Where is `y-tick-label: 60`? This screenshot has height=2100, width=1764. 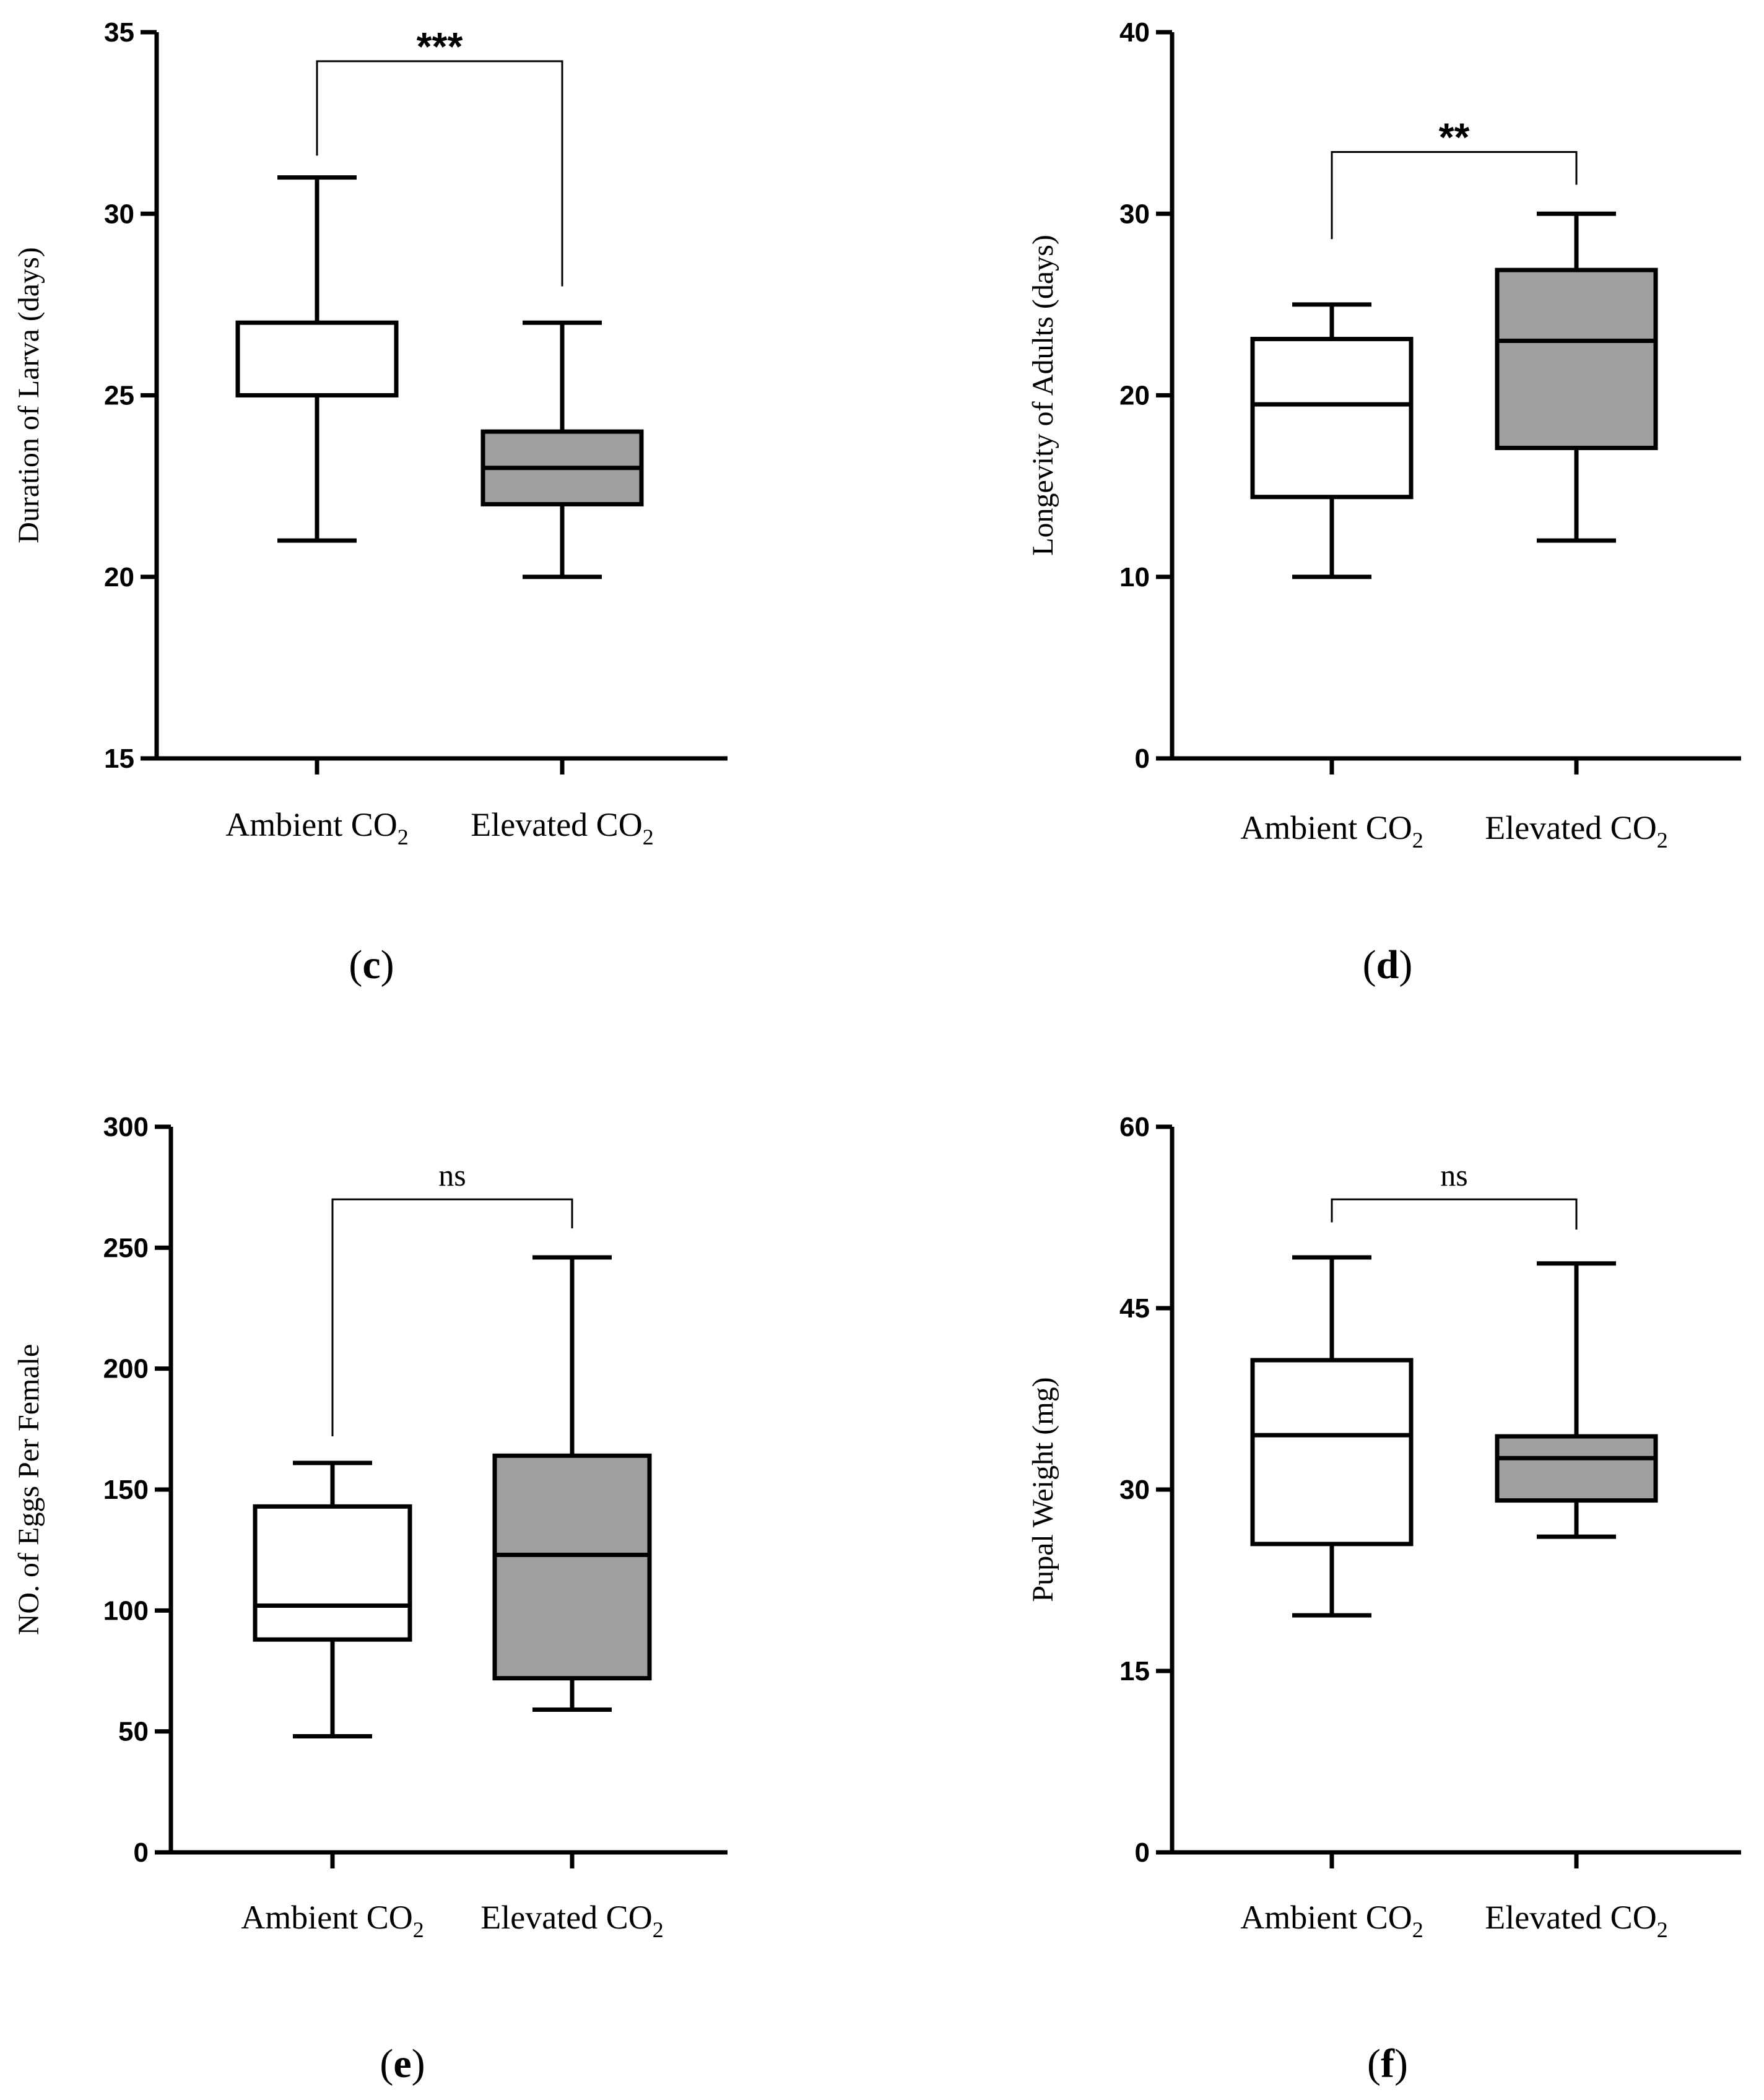 y-tick-label: 60 is located at coordinates (1134, 1127).